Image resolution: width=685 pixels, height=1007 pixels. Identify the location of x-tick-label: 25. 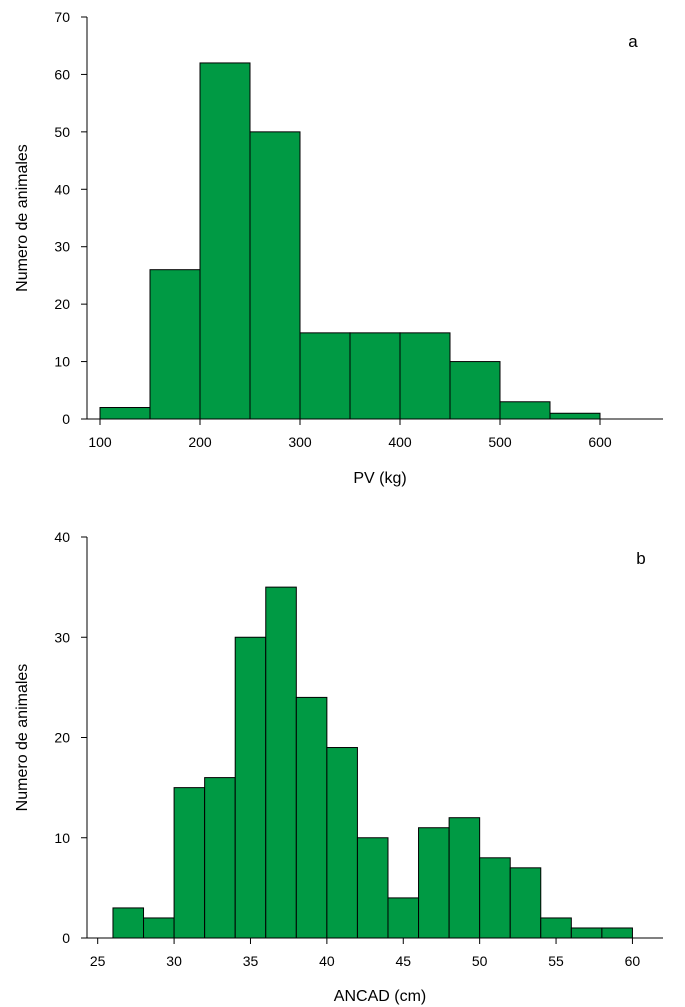
(98, 961).